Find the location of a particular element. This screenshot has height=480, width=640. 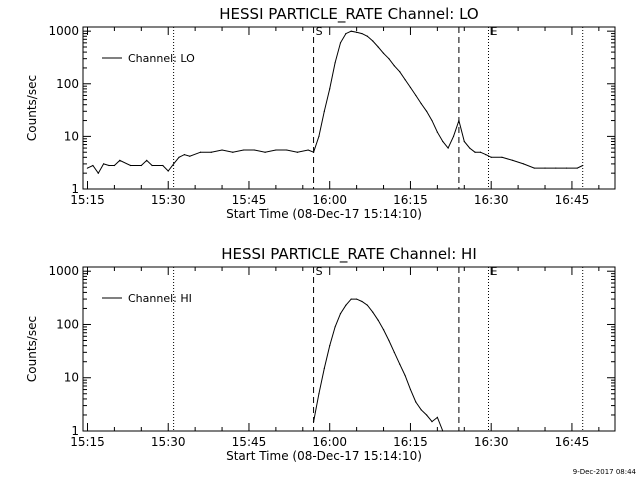

x-tick-label: 16:30 is located at coordinates (491, 442).